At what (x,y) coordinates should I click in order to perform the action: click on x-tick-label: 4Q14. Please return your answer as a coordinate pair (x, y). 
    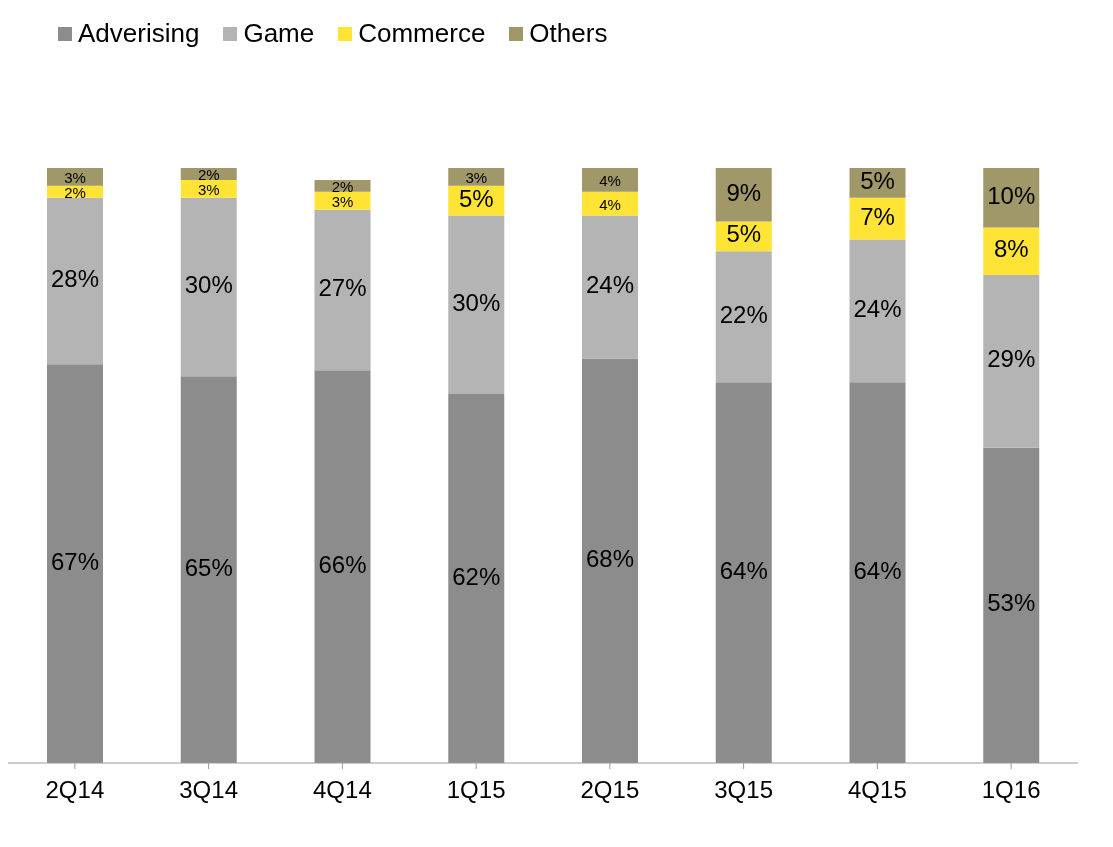
    Looking at the image, I should click on (342, 790).